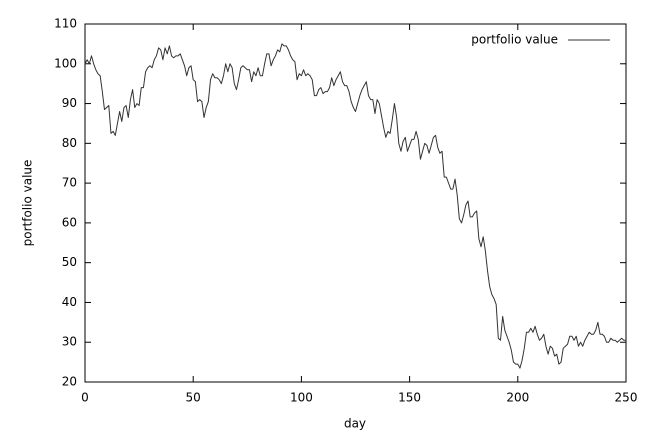 The image size is (660, 440). What do you see at coordinates (514, 40) in the screenshot?
I see `legend-label: portfolio value` at bounding box center [514, 40].